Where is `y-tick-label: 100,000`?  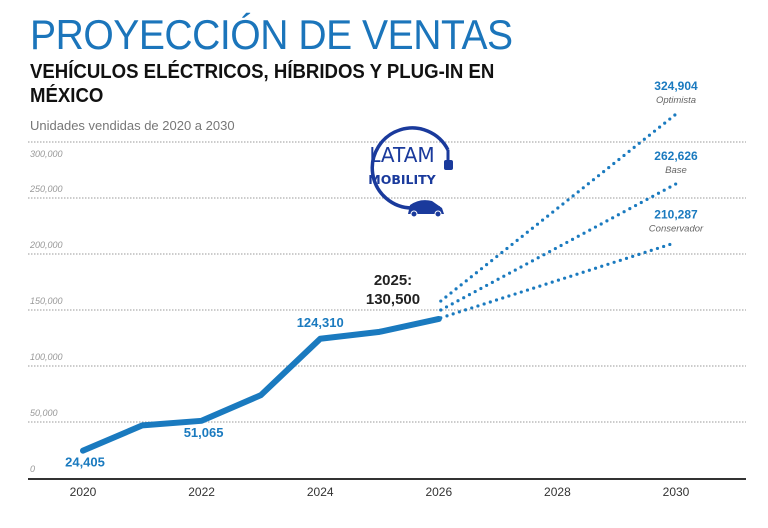 y-tick-label: 100,000 is located at coordinates (46, 357).